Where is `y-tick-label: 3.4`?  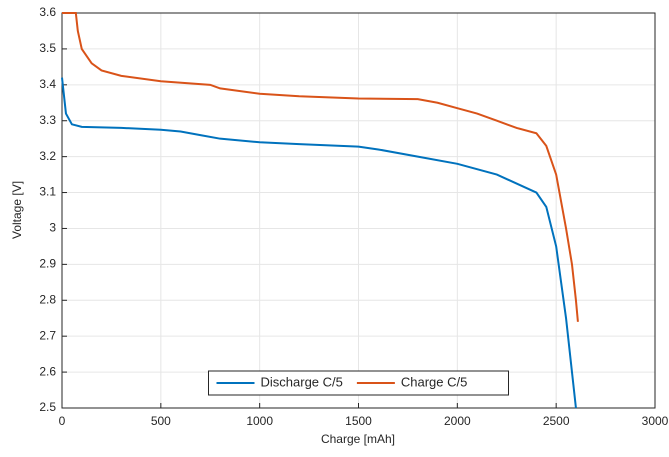
y-tick-label: 3.4 is located at coordinates (47, 84).